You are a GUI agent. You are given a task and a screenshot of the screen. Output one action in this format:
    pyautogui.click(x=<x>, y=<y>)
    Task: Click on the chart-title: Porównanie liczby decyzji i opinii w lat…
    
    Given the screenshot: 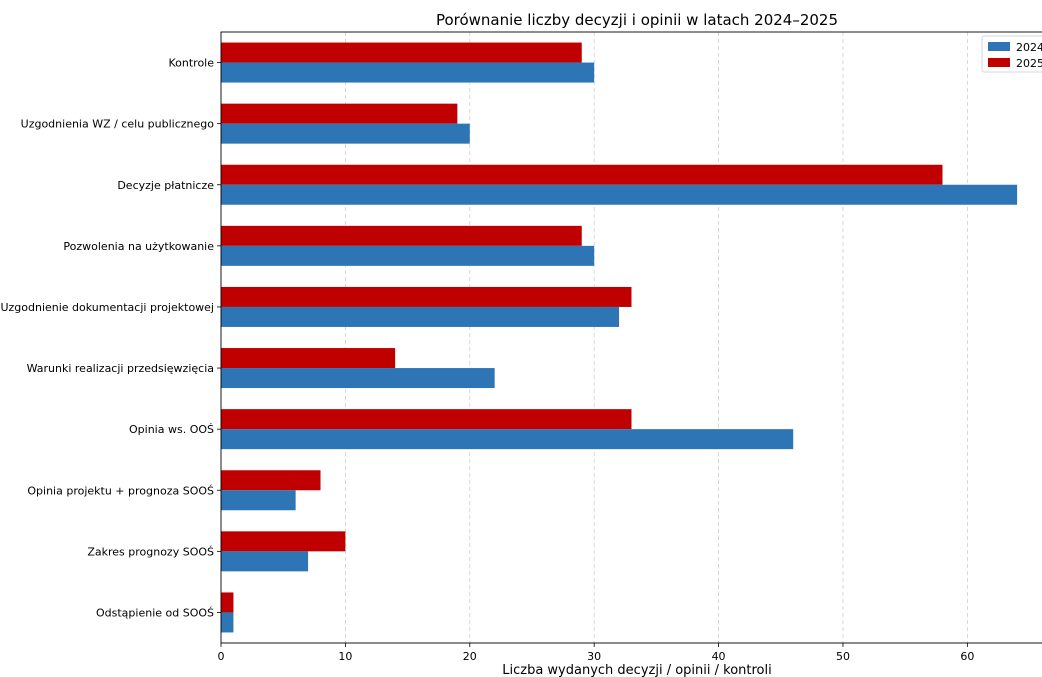 What is the action you would take?
    pyautogui.click(x=637, y=20)
    